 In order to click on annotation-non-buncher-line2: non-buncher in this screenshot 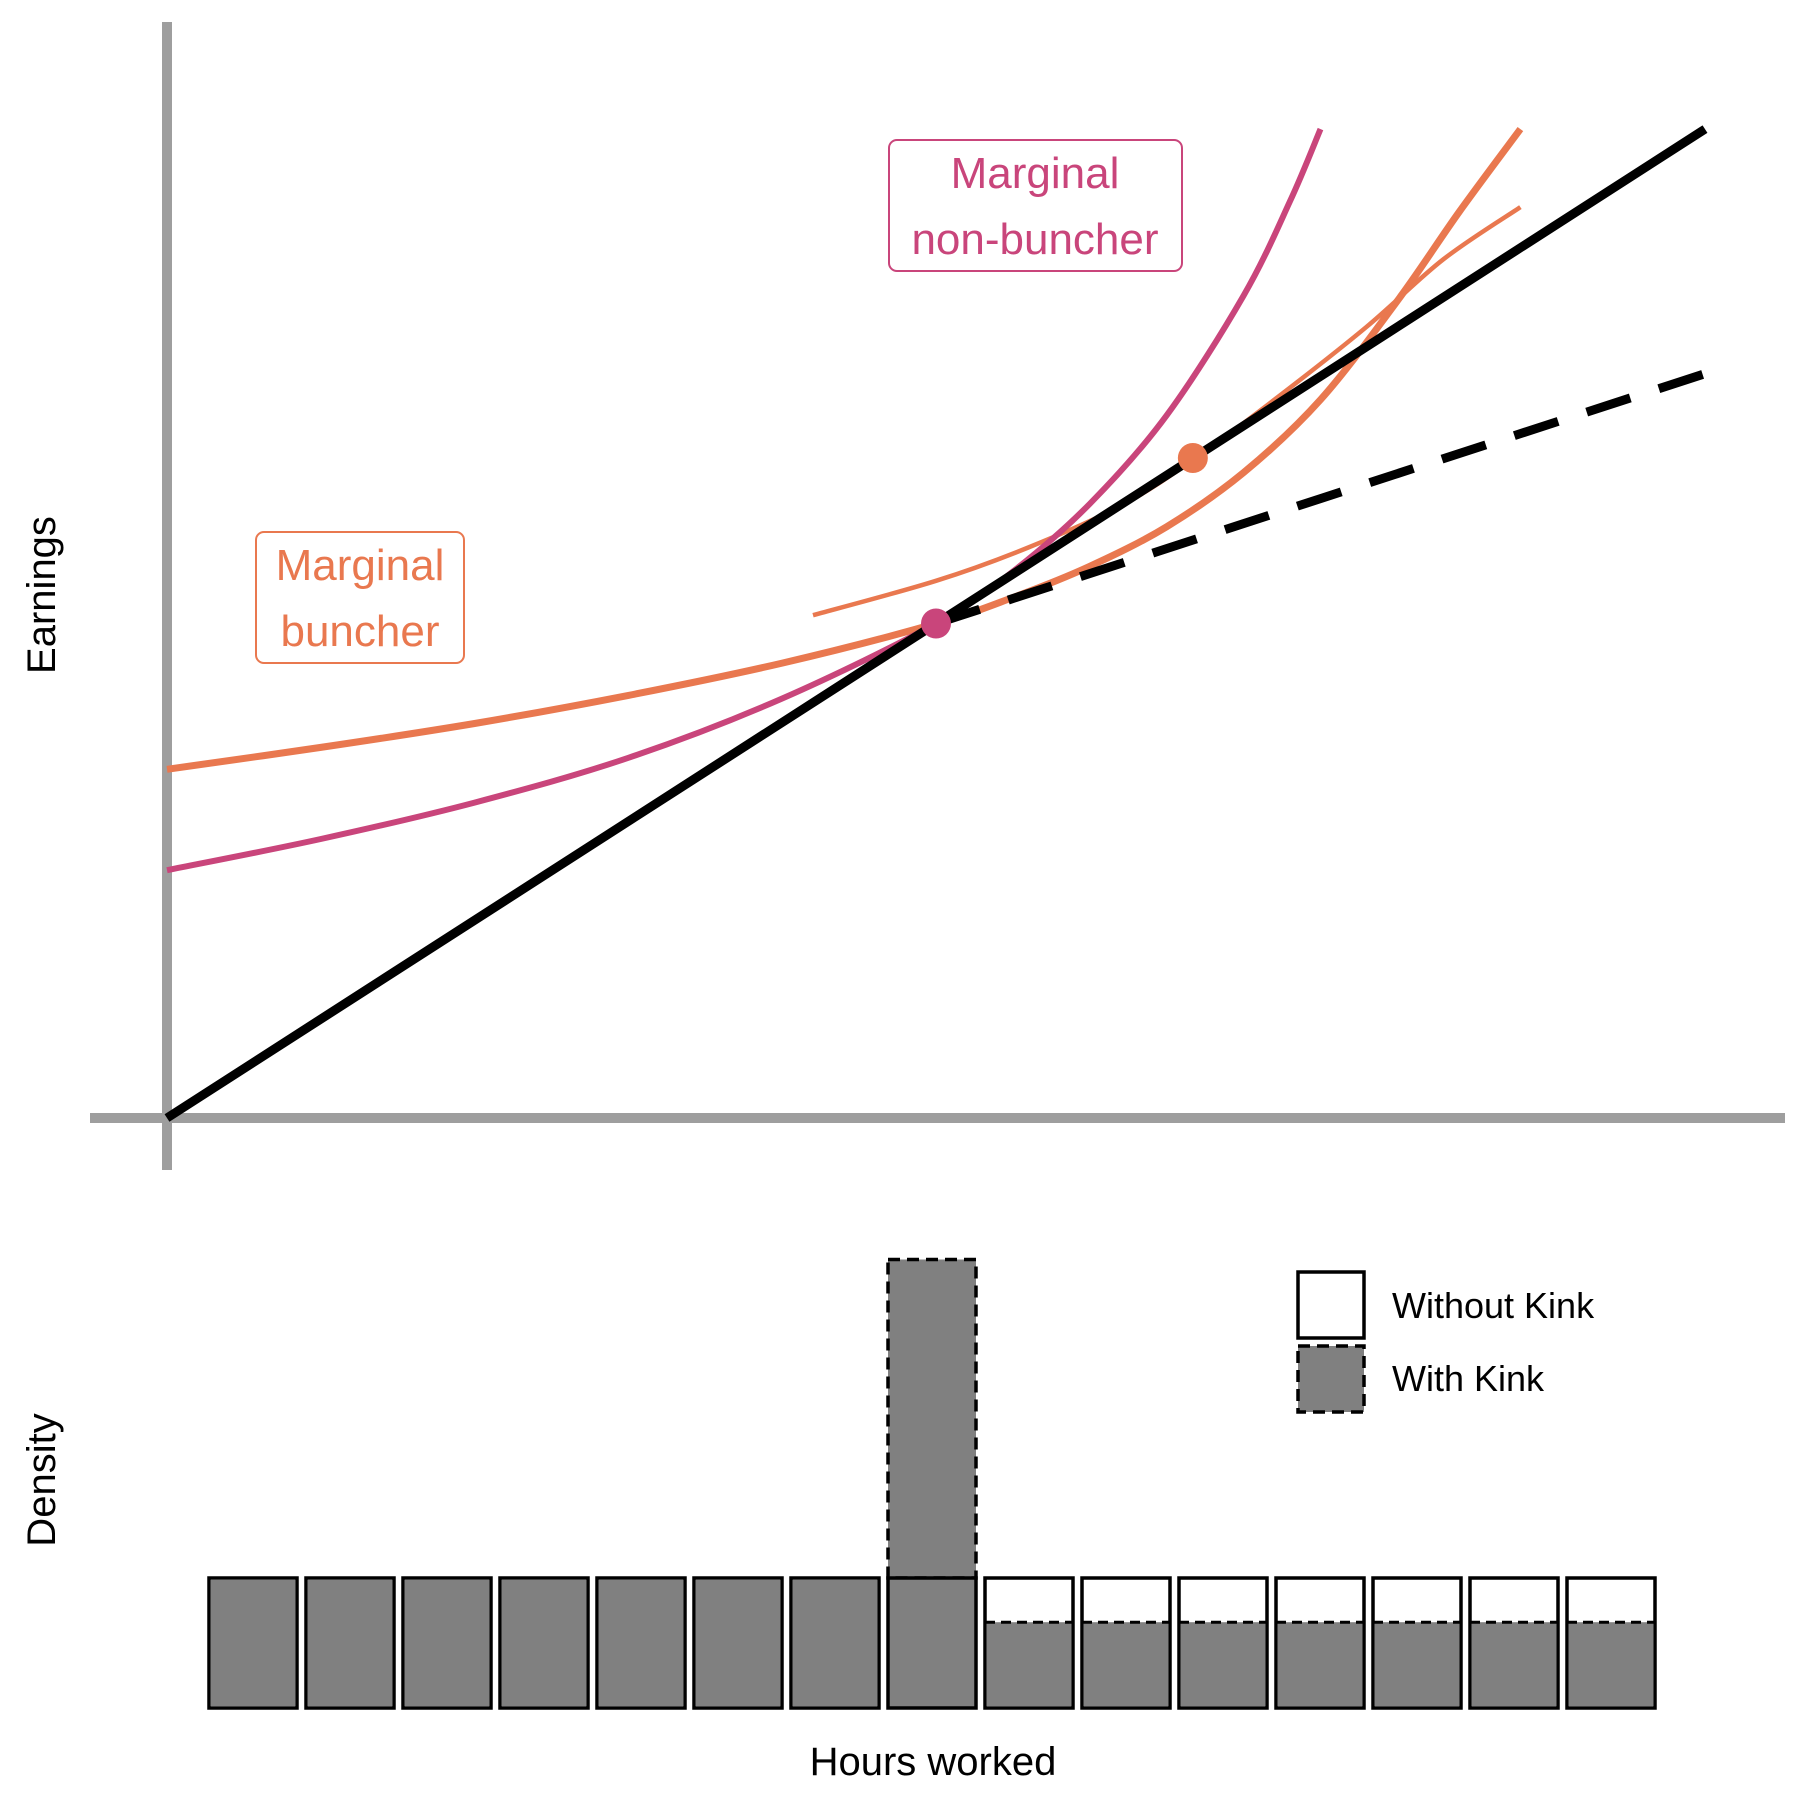, I will do `click(1034, 239)`.